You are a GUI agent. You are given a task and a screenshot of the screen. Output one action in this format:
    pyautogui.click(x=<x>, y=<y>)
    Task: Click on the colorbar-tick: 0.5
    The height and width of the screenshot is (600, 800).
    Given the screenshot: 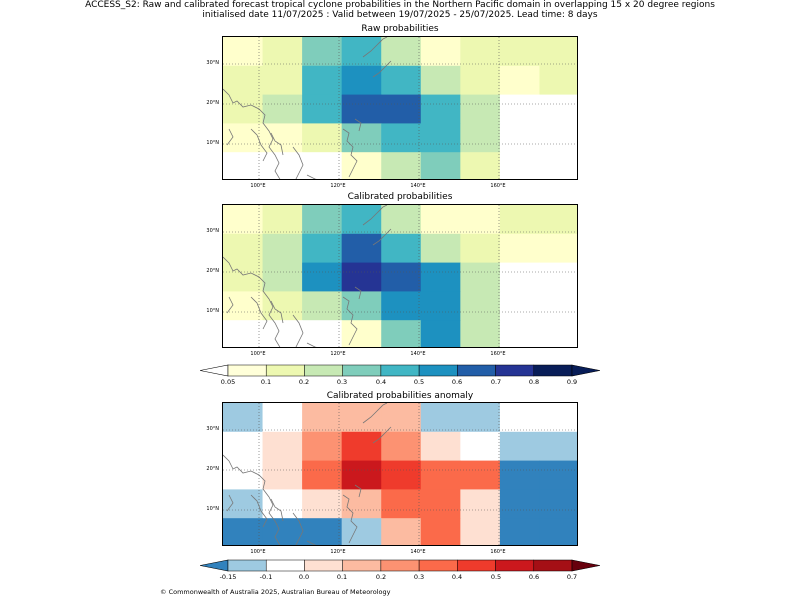 What is the action you would take?
    pyautogui.click(x=496, y=577)
    